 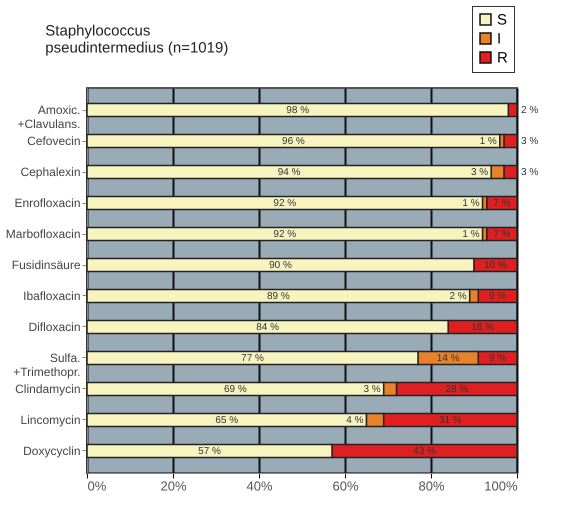 I want to click on x-tick-label: 80%, so click(x=431, y=486).